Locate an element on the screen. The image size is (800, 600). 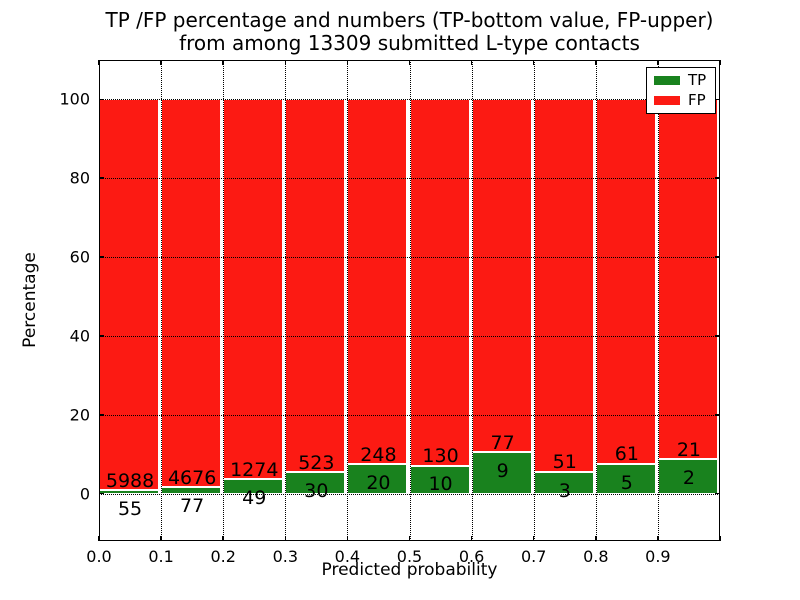
legend: TP FP is located at coordinates (681, 90).